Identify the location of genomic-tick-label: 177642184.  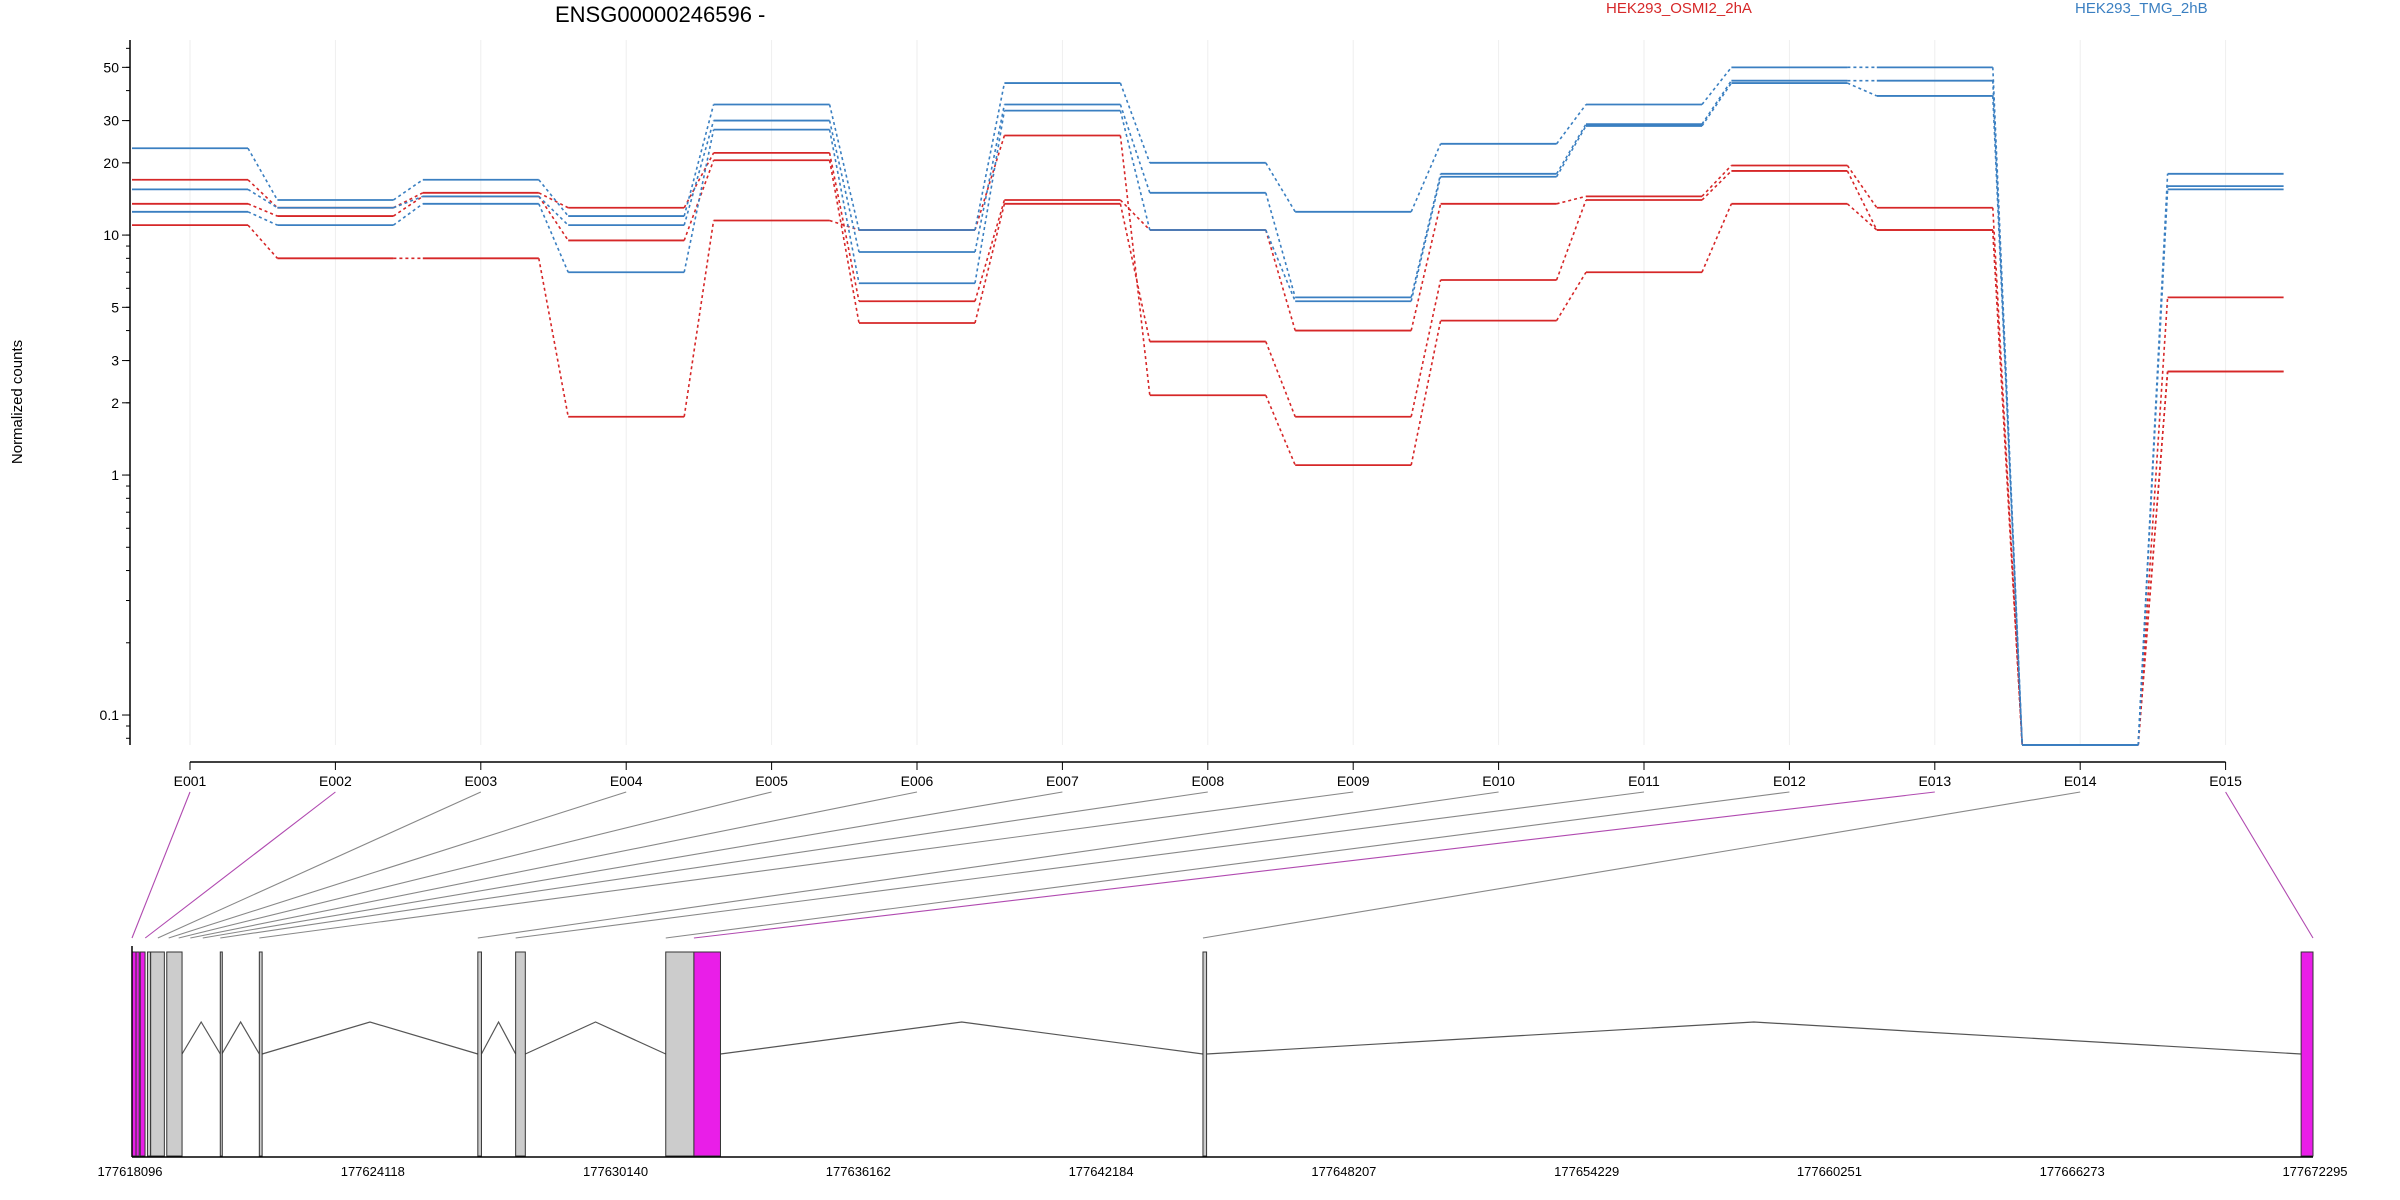
(1101, 1171).